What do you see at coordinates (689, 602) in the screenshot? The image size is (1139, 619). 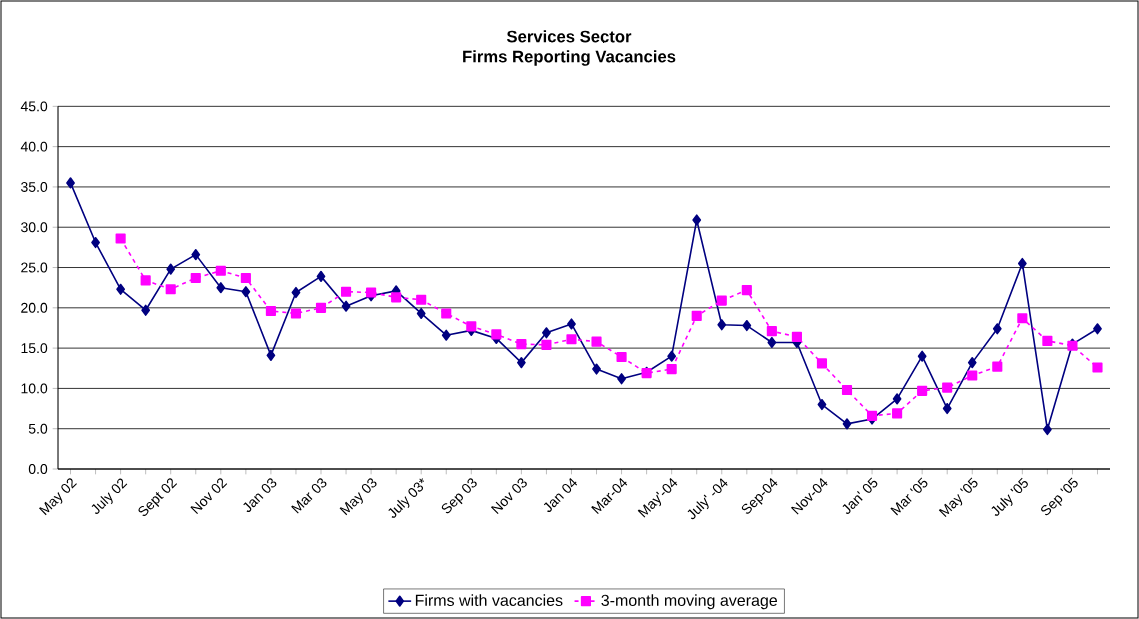 I see `legend-label: 3-month moving average` at bounding box center [689, 602].